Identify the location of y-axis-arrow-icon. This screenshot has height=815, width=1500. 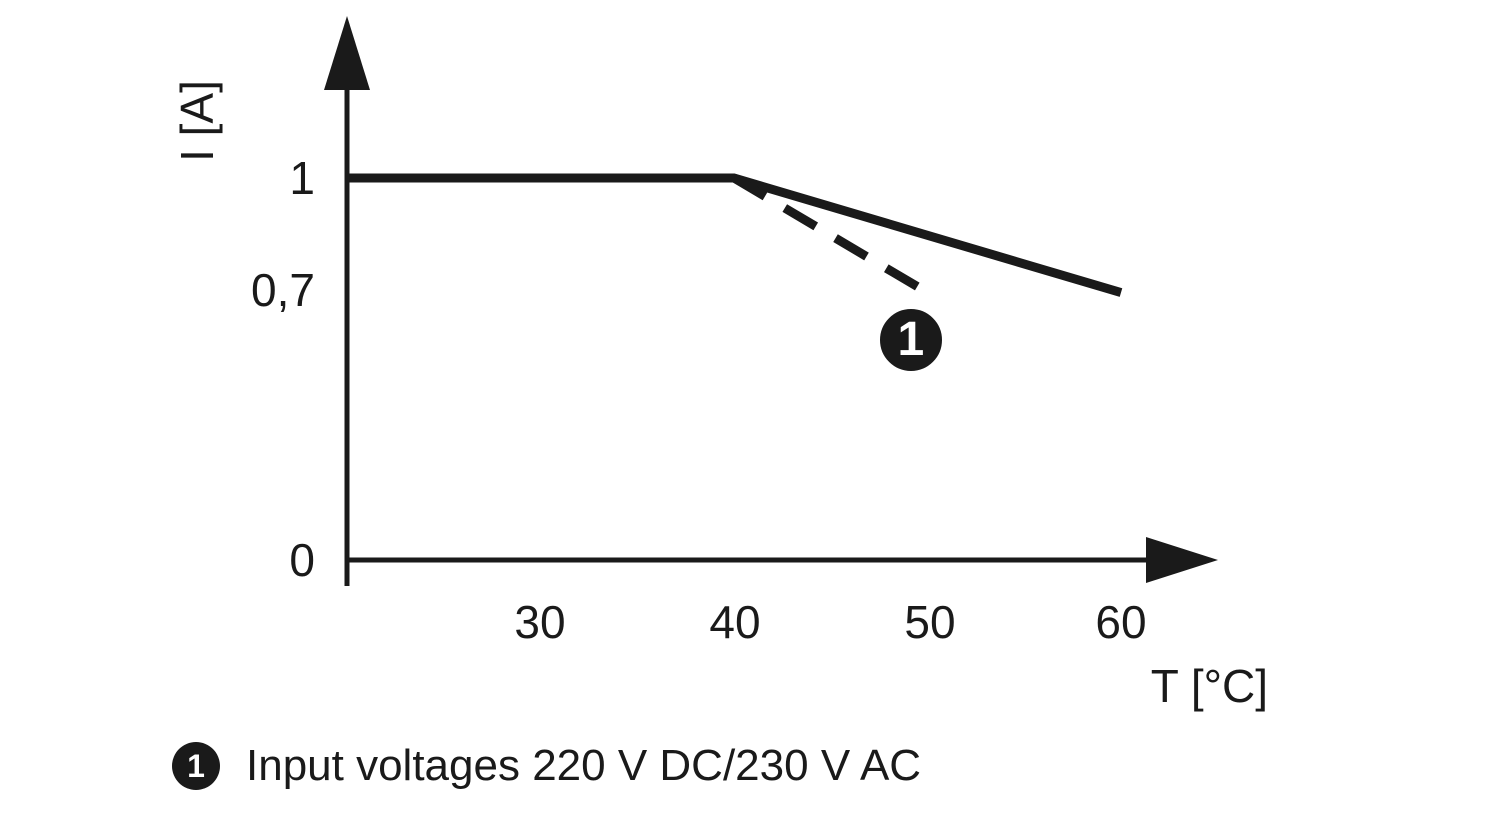
(347, 53).